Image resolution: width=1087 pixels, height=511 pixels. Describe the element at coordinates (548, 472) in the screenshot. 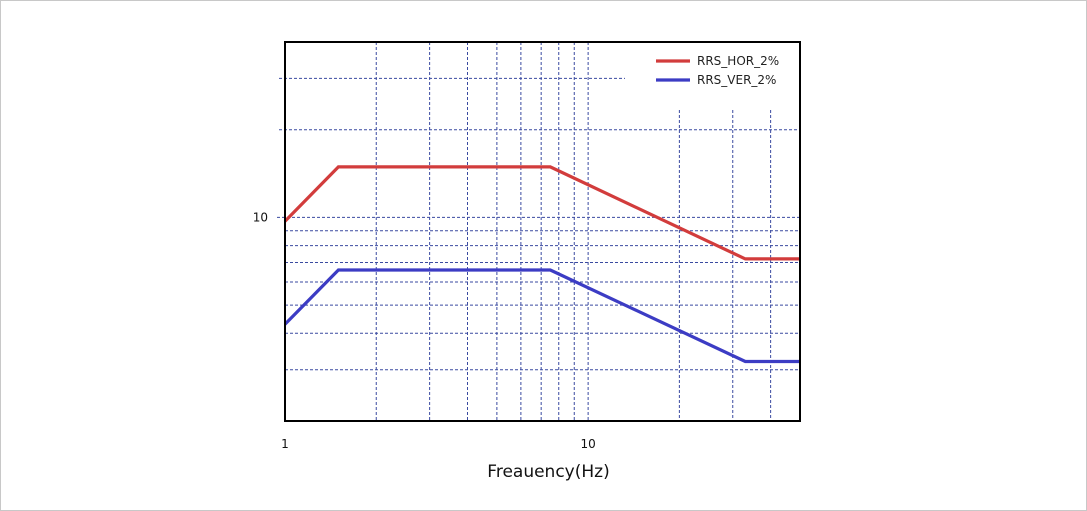

I see `x-axis-title: Freauency(Hz)` at that location.